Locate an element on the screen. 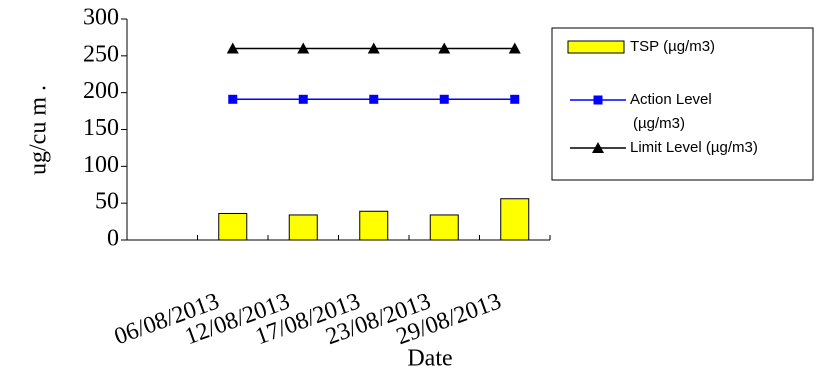  y-tick-label: 150 is located at coordinates (101, 128).